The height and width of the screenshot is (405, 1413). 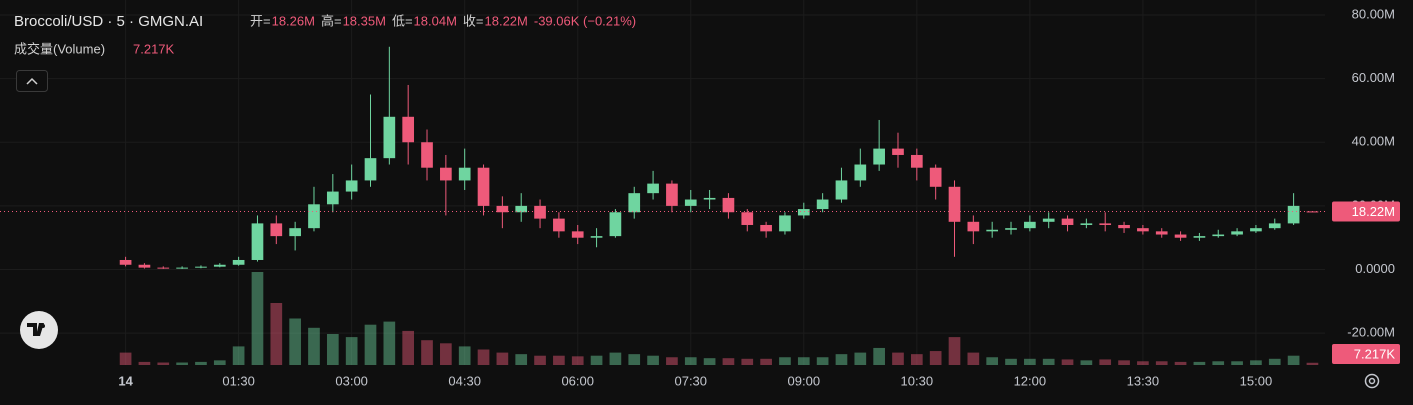 I want to click on settings-button, so click(x=1372, y=381).